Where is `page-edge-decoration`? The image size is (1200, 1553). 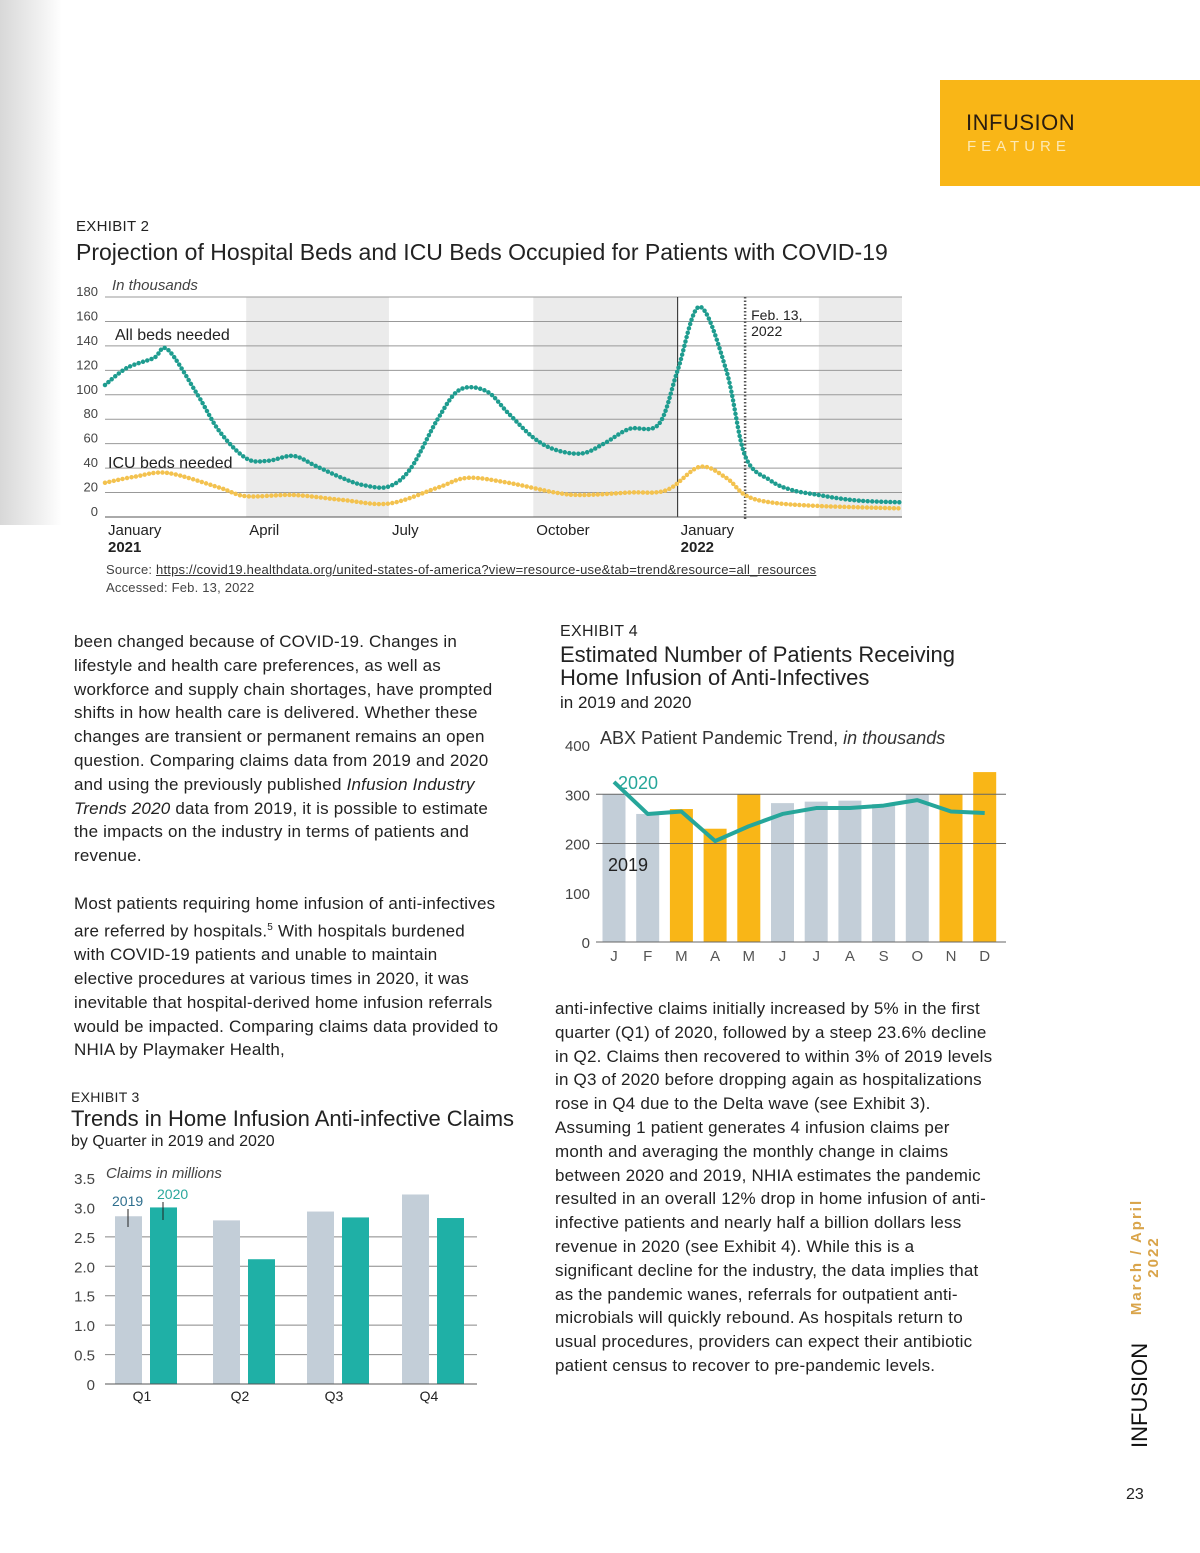
page-edge-decoration is located at coordinates (31, 262).